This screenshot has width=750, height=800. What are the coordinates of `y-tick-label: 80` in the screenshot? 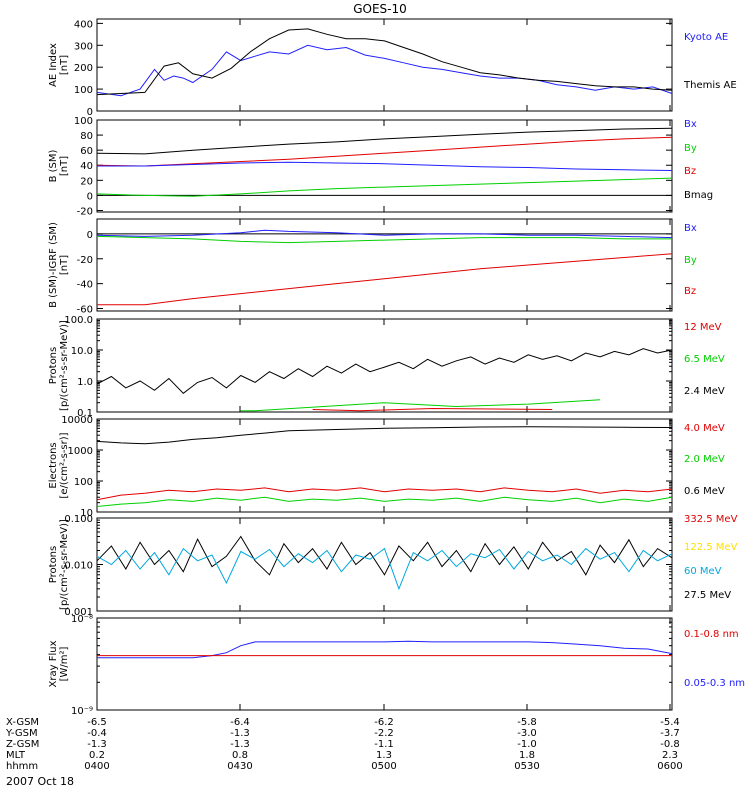 It's located at (86, 136).